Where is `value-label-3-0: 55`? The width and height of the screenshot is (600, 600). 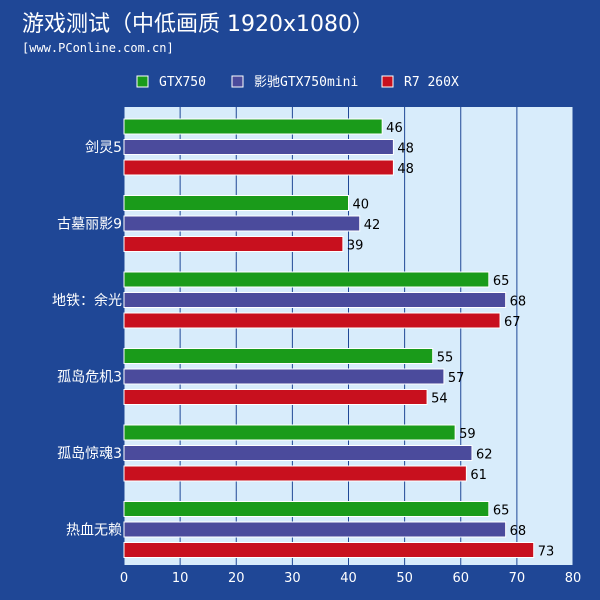 value-label-3-0: 55 is located at coordinates (445, 358).